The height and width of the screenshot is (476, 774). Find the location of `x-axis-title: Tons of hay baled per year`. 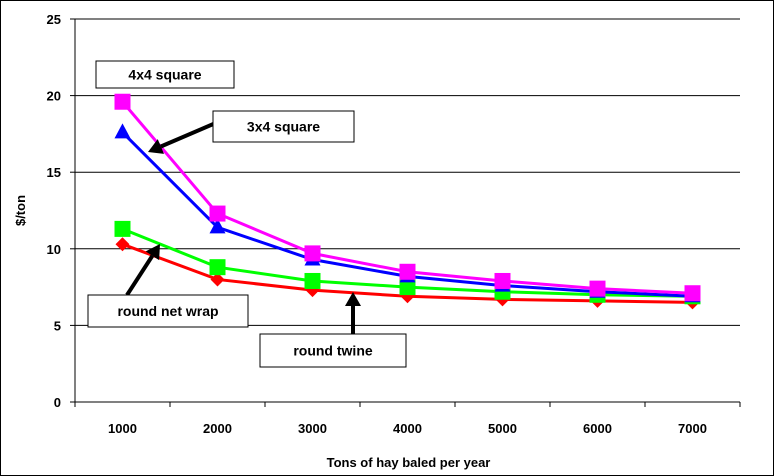

x-axis-title: Tons of hay baled per year is located at coordinates (409, 462).